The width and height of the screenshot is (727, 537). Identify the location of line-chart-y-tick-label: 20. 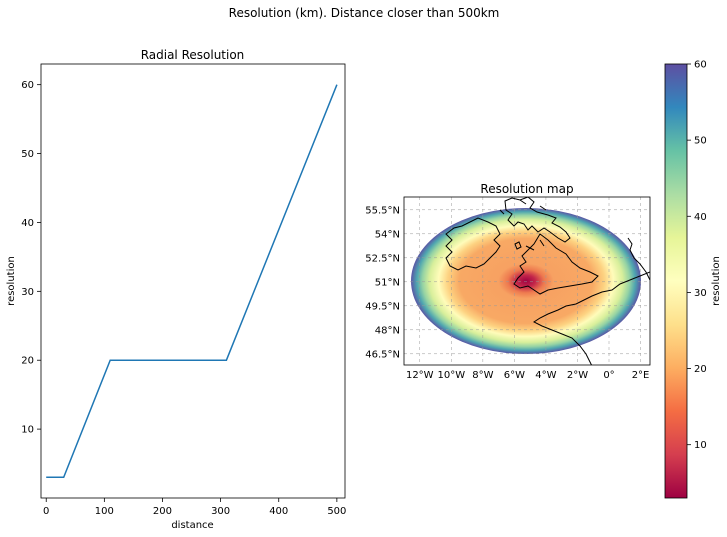
(27, 361).